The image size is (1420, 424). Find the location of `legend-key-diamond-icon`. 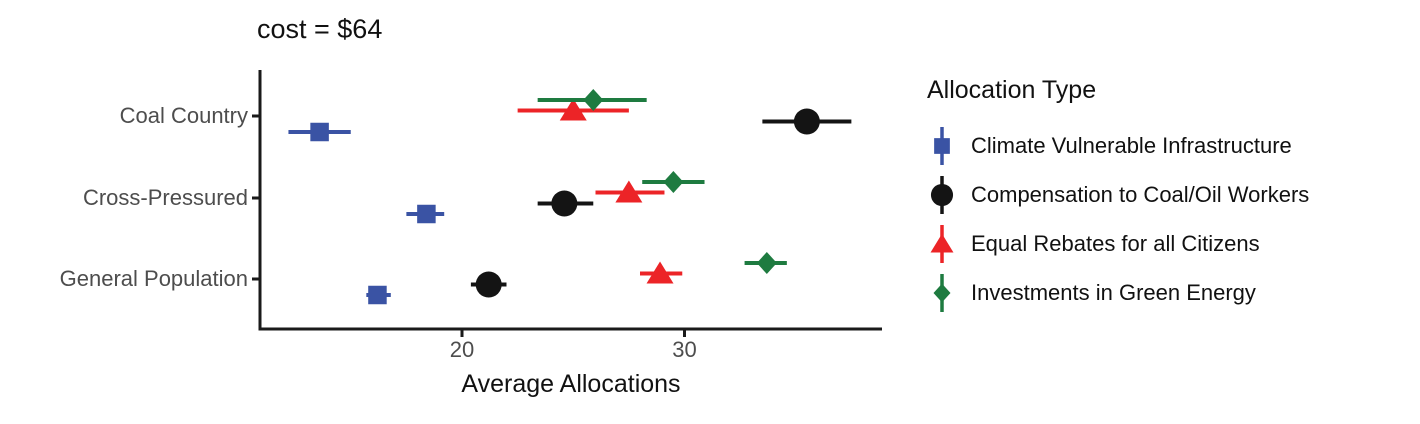

legend-key-diamond-icon is located at coordinates (942, 293).